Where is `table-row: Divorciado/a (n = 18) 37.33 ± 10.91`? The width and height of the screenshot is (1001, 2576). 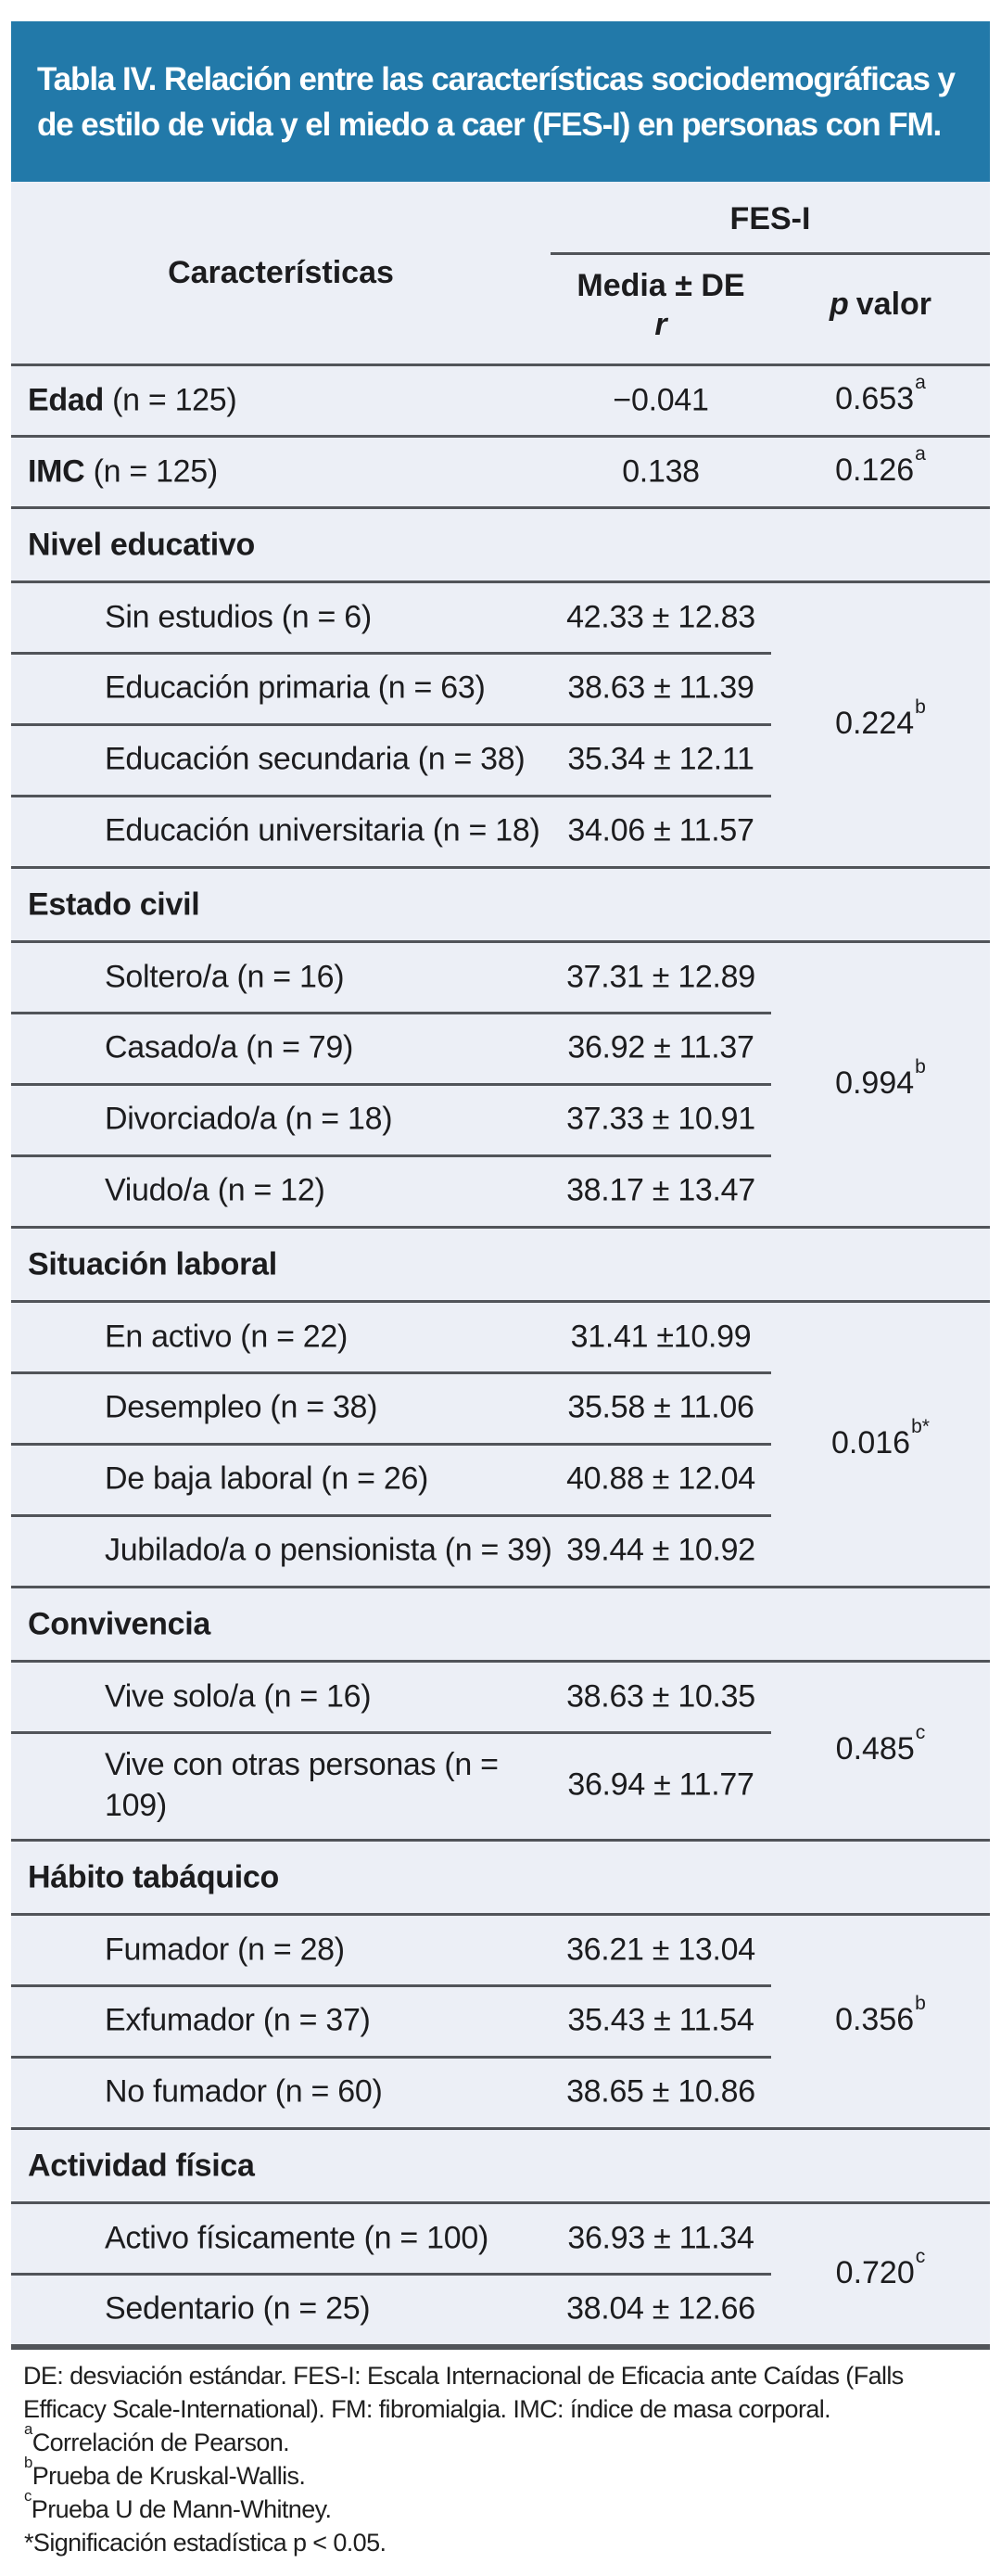
table-row: Divorciado/a (n = 18) 37.33 ± 10.91 is located at coordinates (500, 1118).